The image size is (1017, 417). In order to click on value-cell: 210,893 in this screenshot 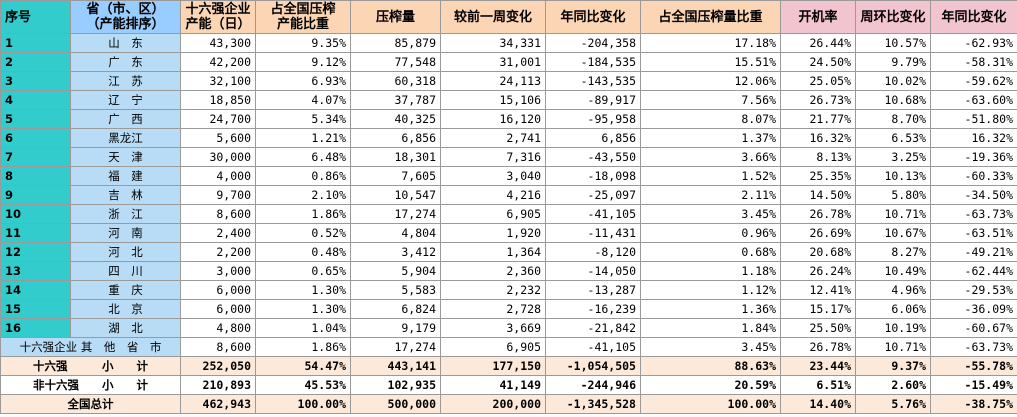, I will do `click(218, 385)`.